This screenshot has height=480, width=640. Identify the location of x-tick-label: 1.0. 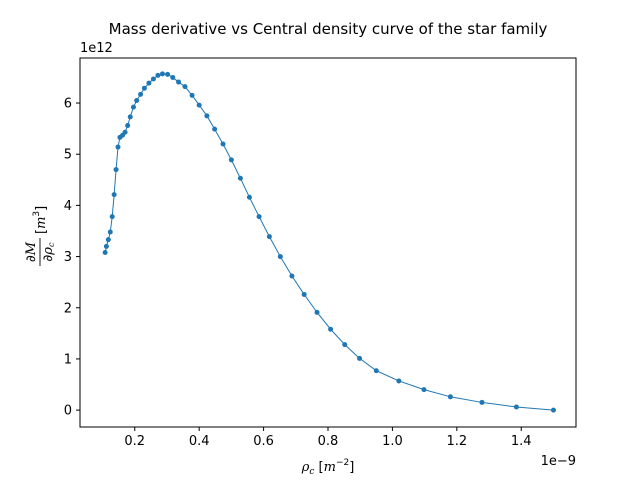
(392, 441).